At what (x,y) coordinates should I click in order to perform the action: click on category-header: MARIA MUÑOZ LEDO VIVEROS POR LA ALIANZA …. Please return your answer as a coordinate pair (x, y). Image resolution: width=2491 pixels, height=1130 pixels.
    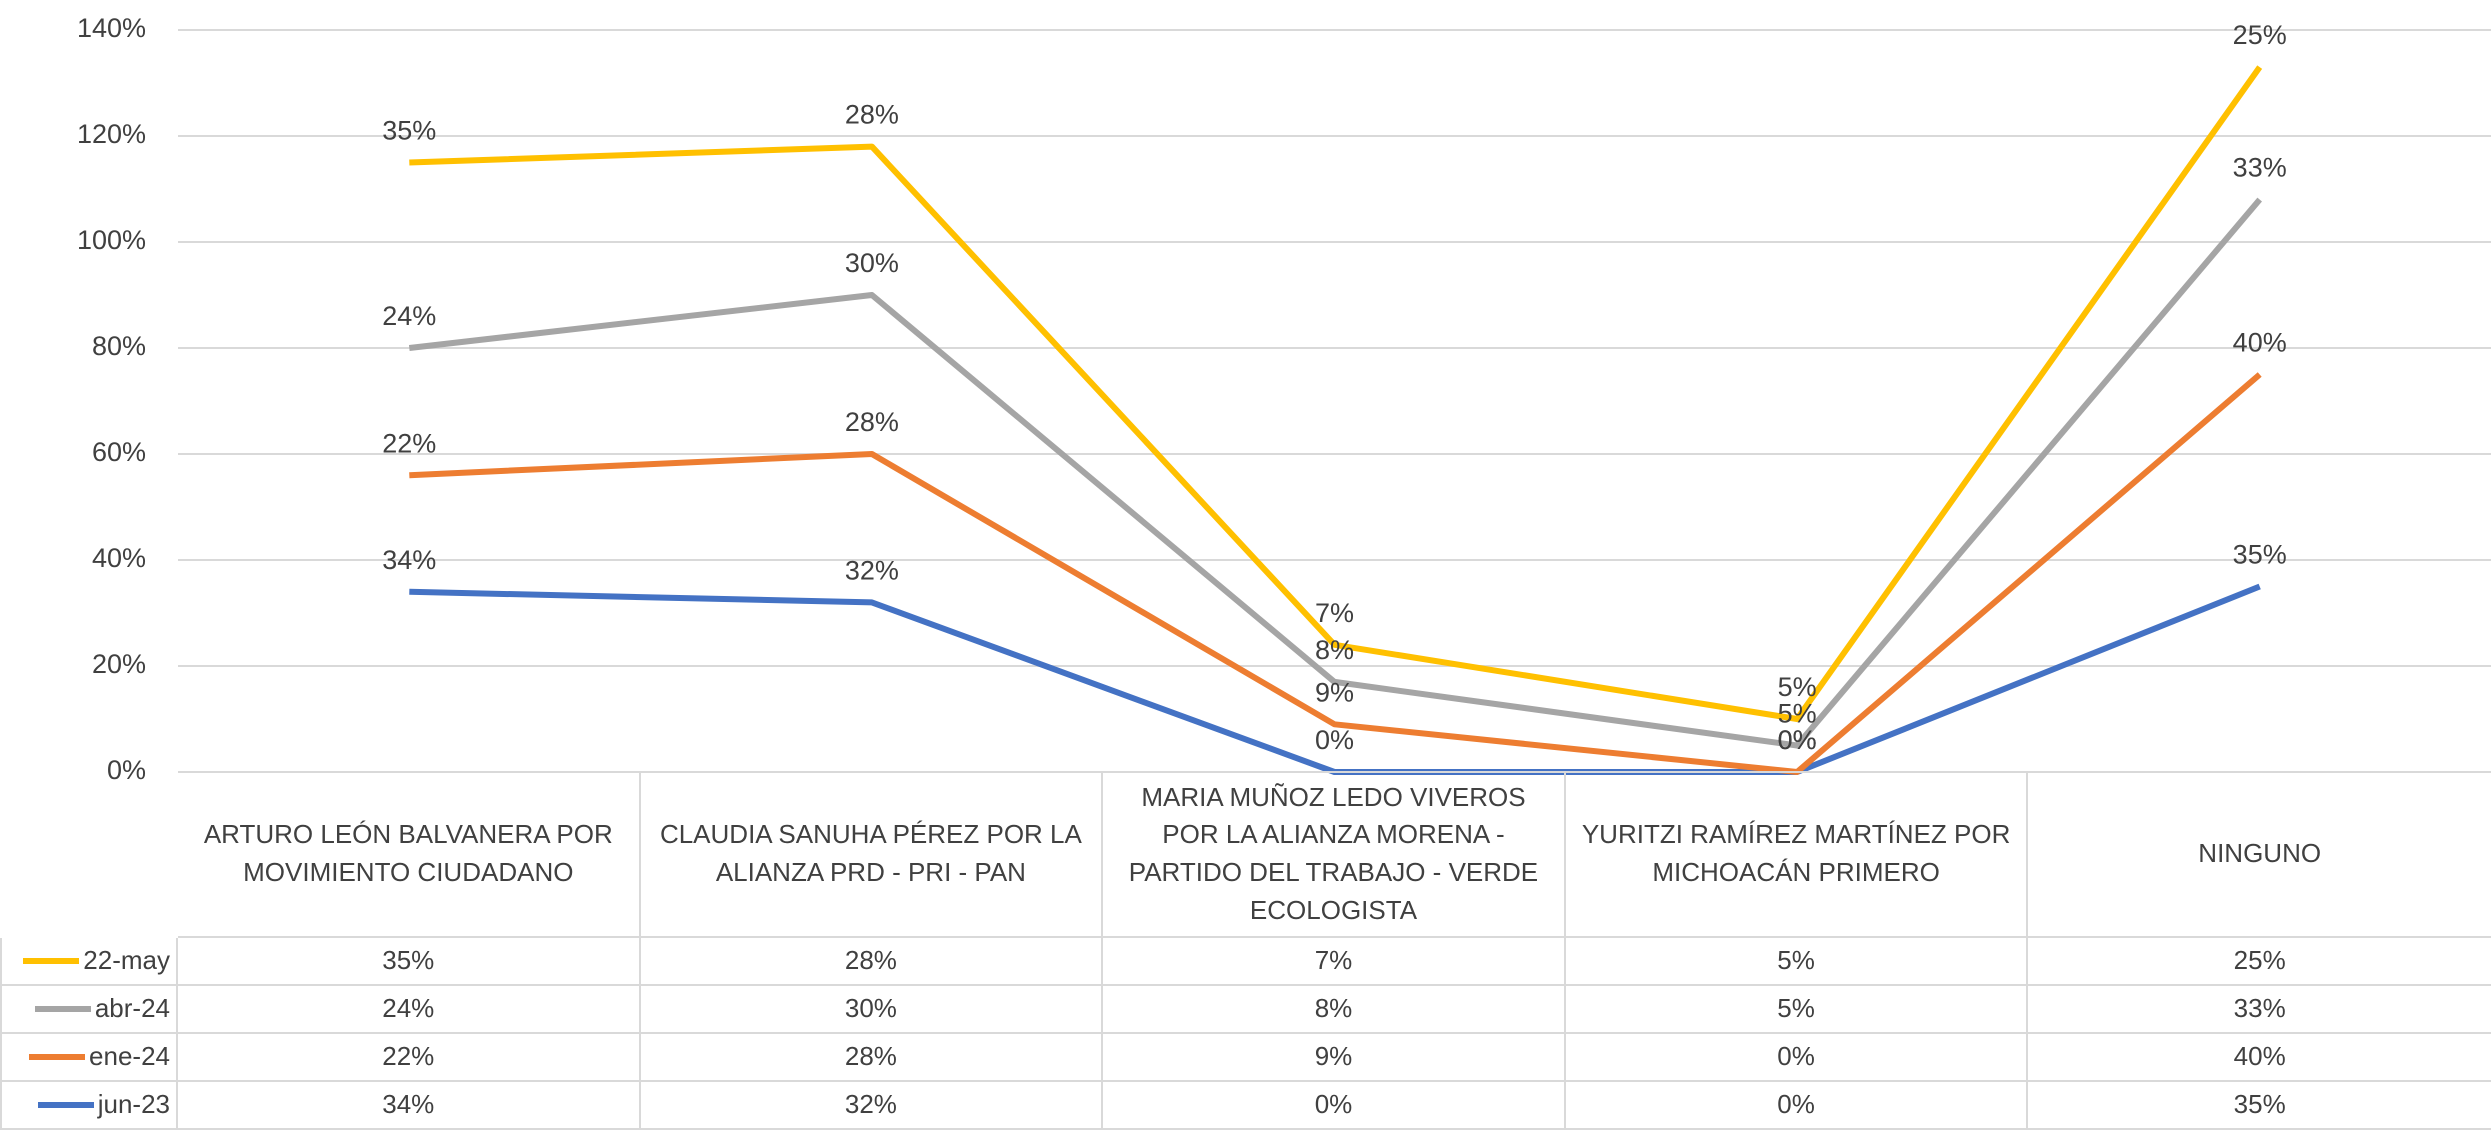
    Looking at the image, I should click on (1334, 855).